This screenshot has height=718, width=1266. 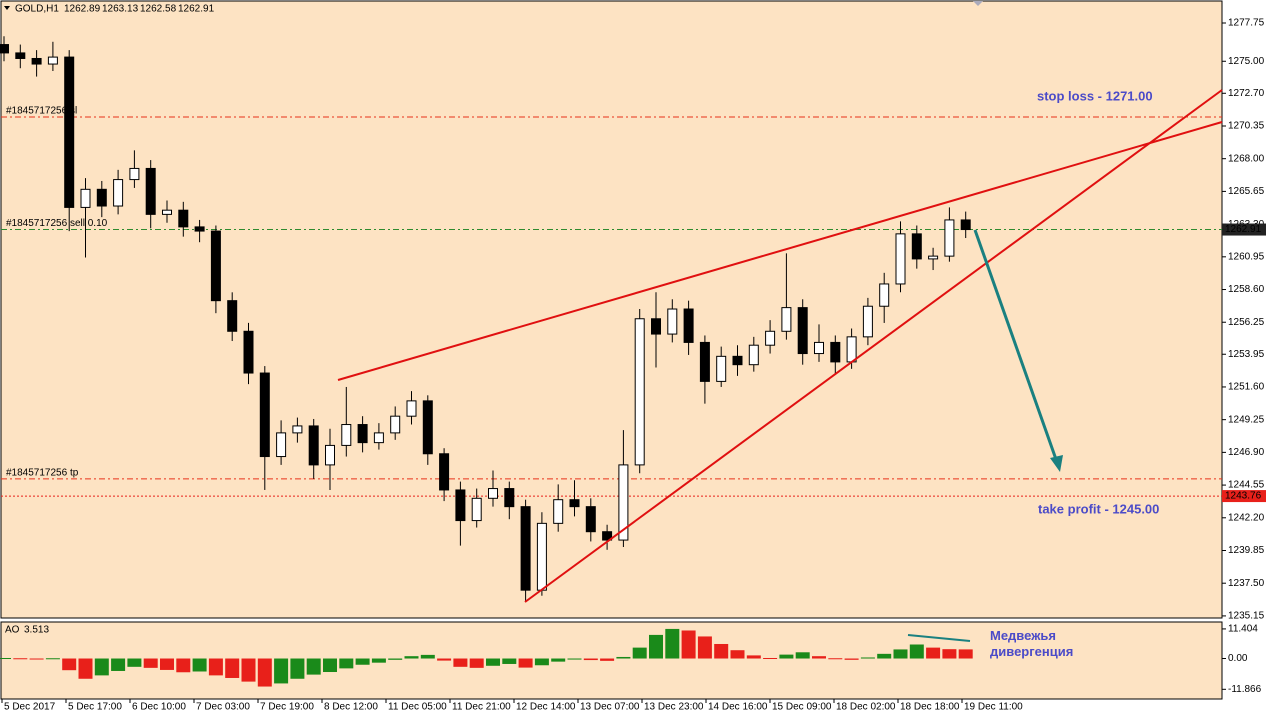 I want to click on take-profit-note: take profit - 1245.00, so click(x=1098, y=508).